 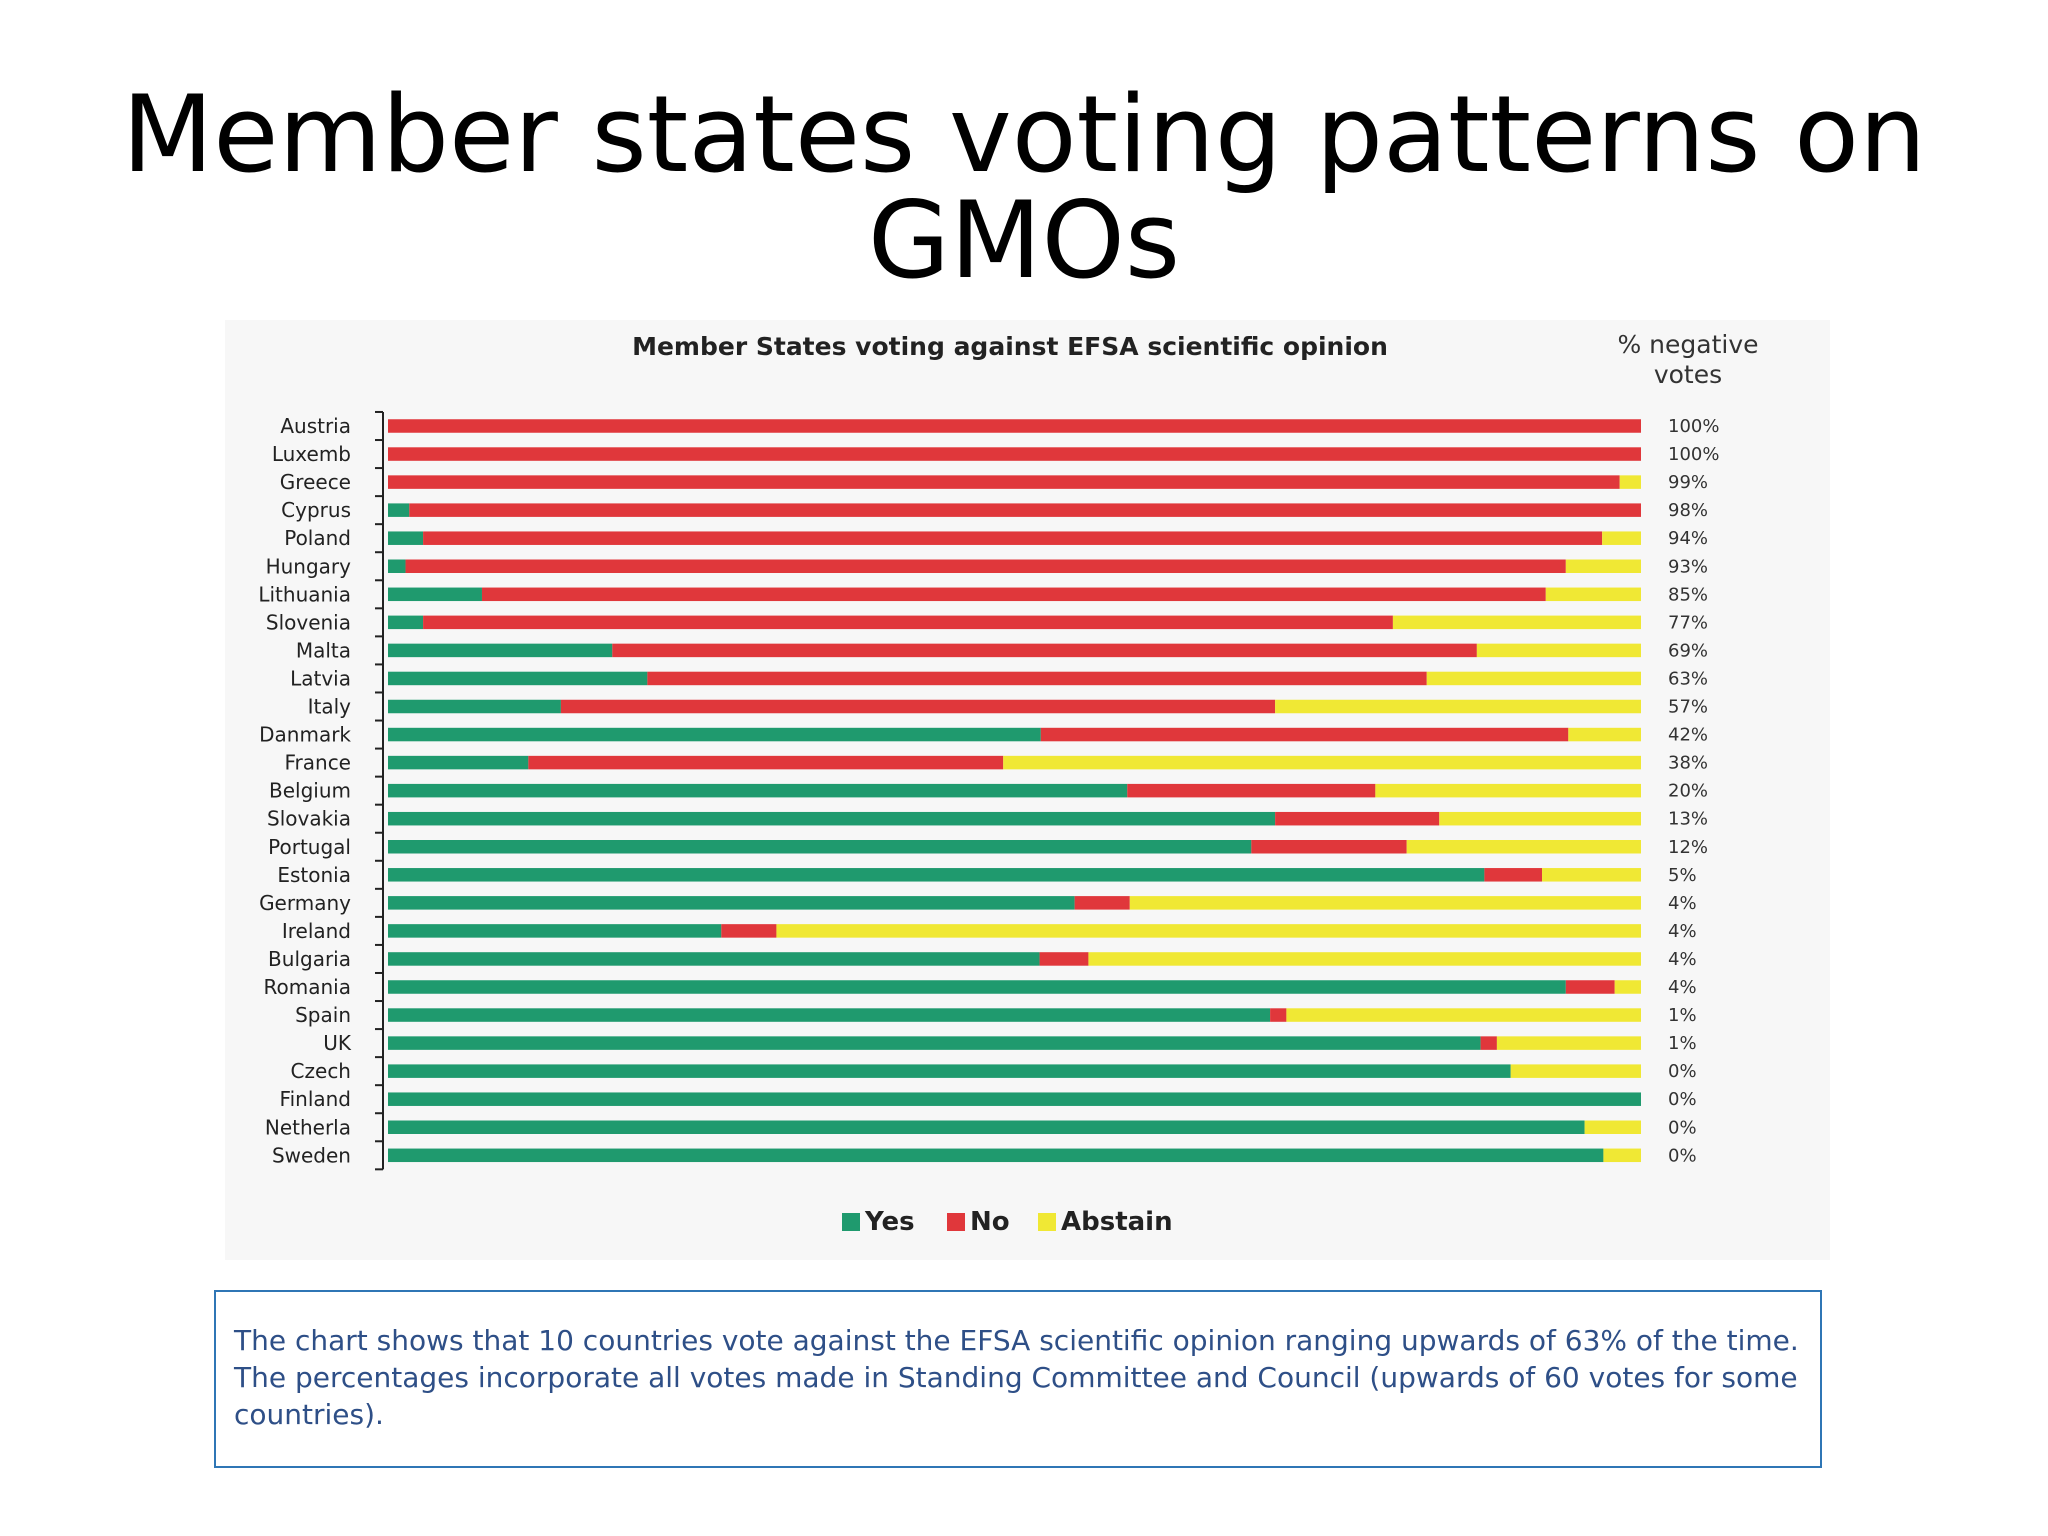 What do you see at coordinates (474, 706) in the screenshot?
I see `bar-italy-yes` at bounding box center [474, 706].